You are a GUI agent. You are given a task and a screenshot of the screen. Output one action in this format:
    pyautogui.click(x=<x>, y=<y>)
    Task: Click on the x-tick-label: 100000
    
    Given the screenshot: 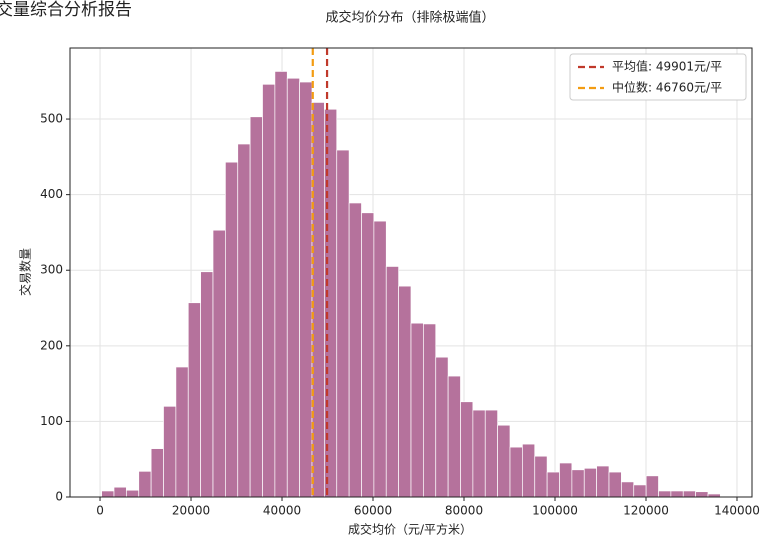 What is the action you would take?
    pyautogui.click(x=555, y=511)
    